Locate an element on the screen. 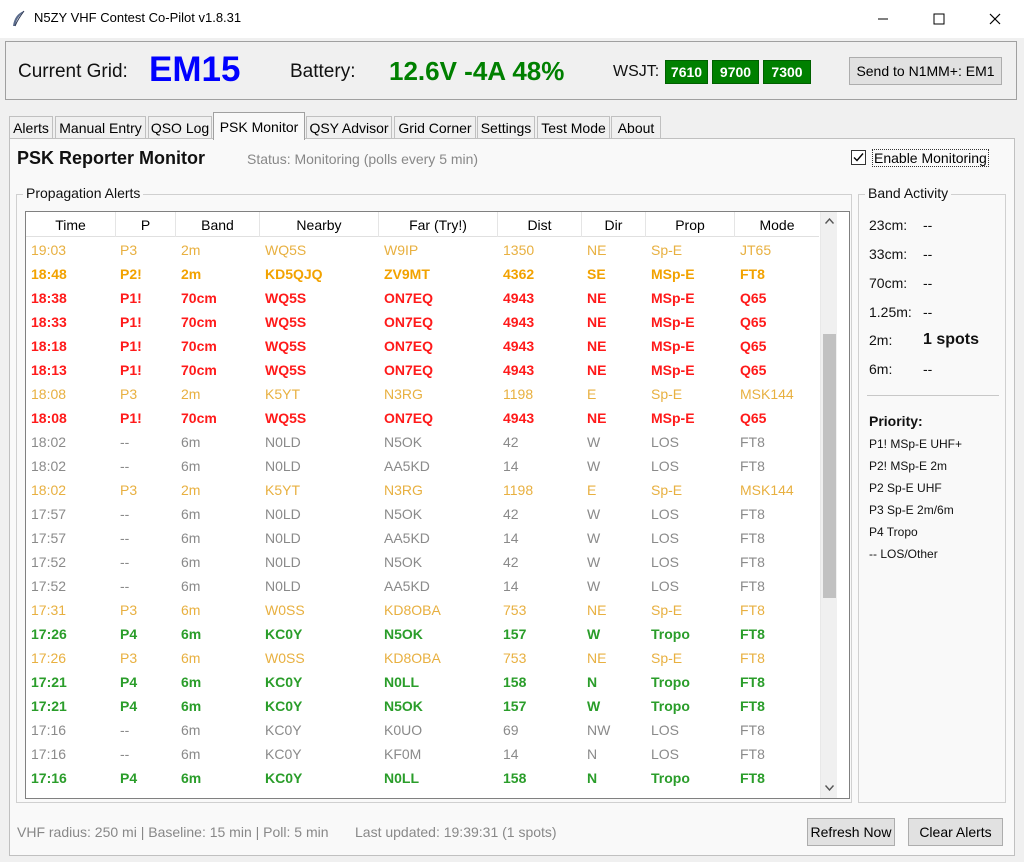 Image resolution: width=1024 pixels, height=862 pixels. close-button is located at coordinates (995, 19).